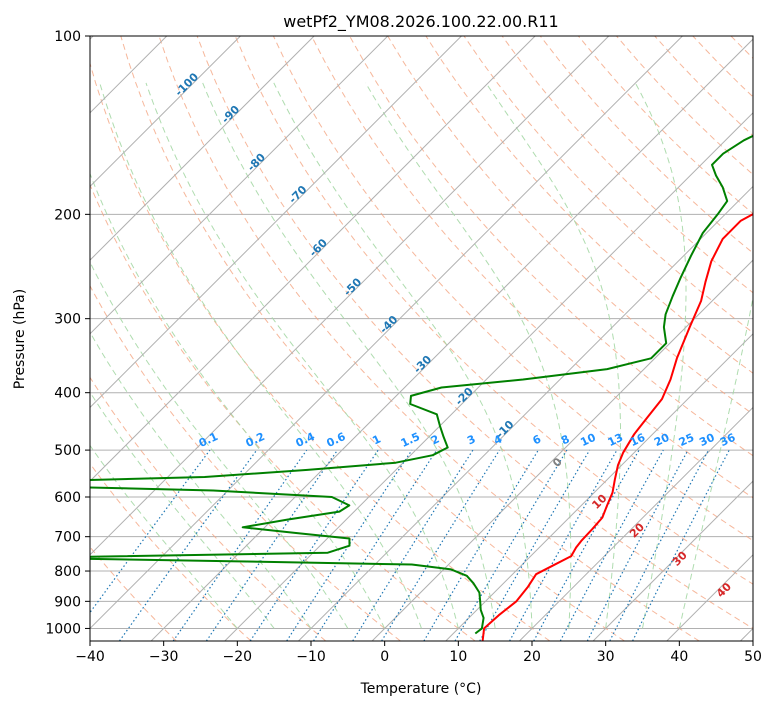 This screenshot has width=775, height=708. I want to click on y-tick-label: 800, so click(67, 572).